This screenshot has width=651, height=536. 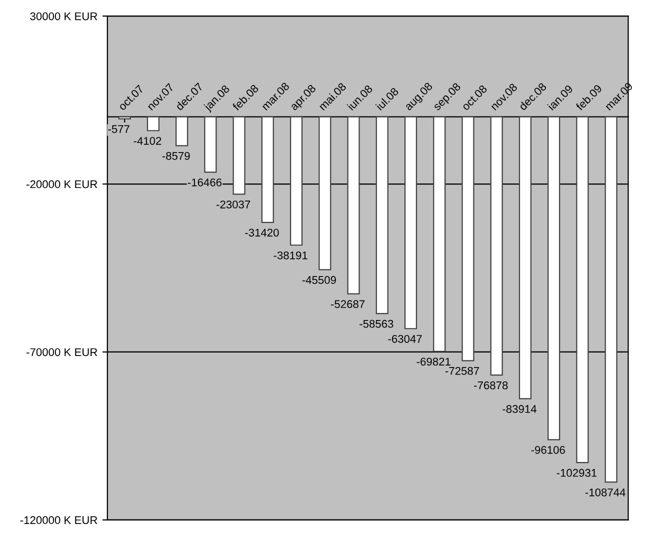 I want to click on y-tick-label: -70000 K EUR, so click(x=62, y=352).